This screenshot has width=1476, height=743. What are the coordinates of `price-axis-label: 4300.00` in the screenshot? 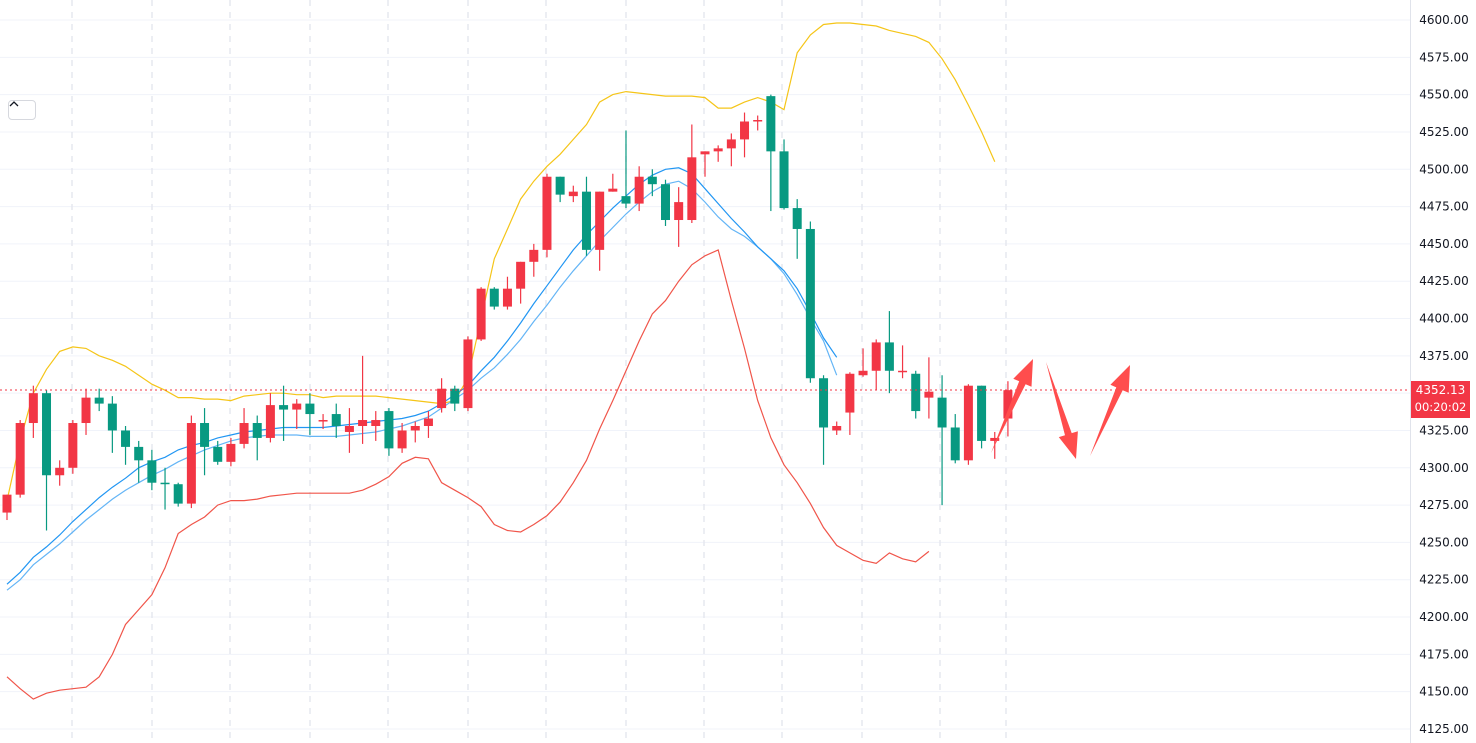 It's located at (1444, 468).